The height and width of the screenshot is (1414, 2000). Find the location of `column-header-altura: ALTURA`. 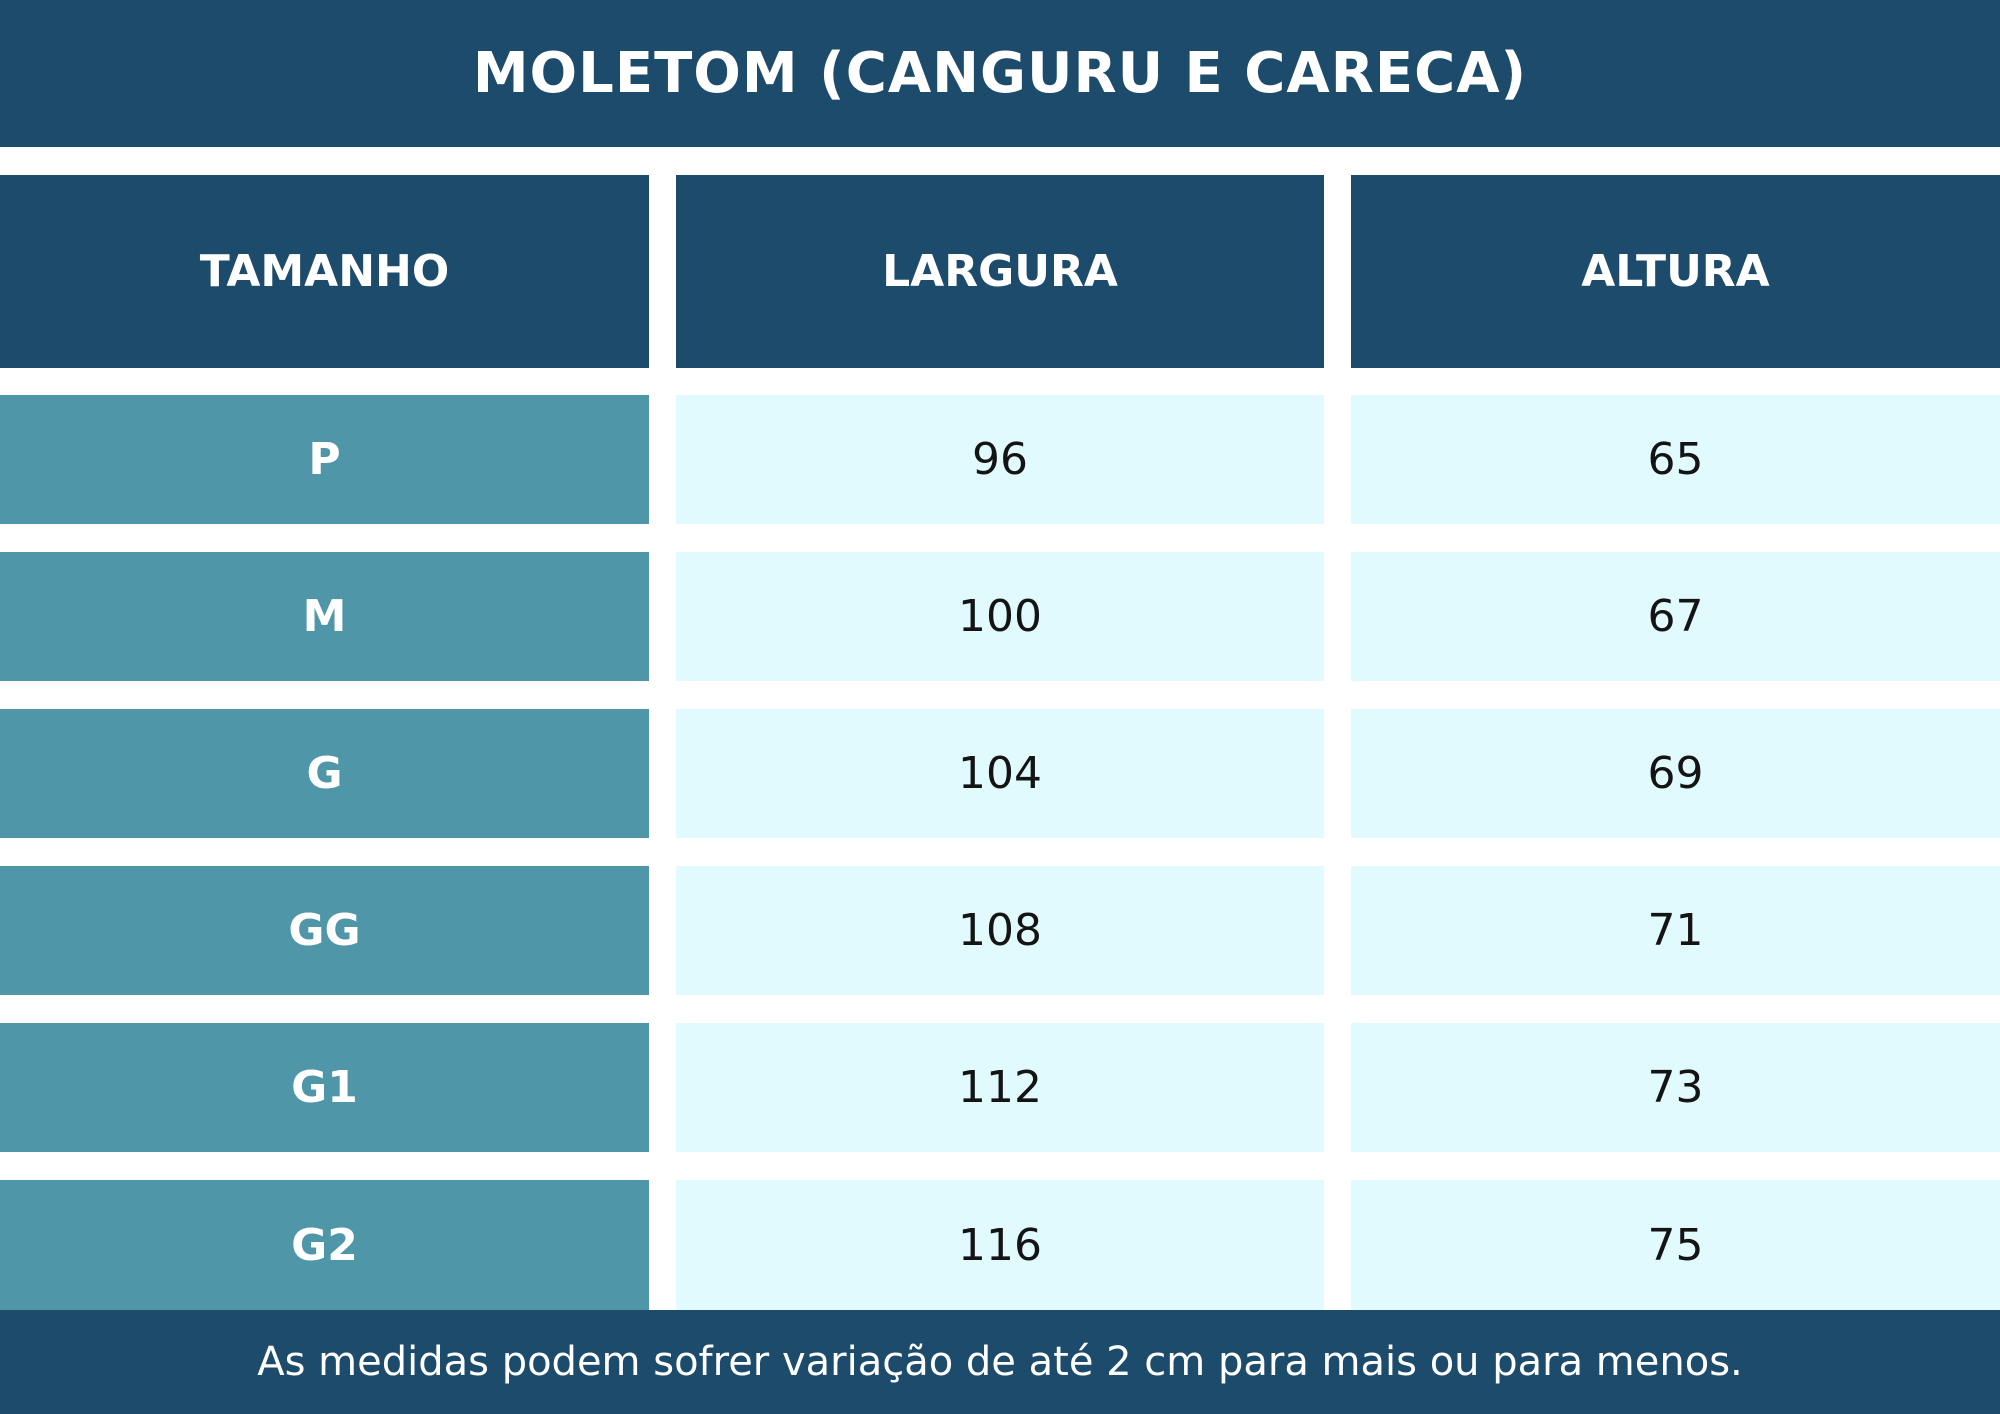

column-header-altura: ALTURA is located at coordinates (1675, 271).